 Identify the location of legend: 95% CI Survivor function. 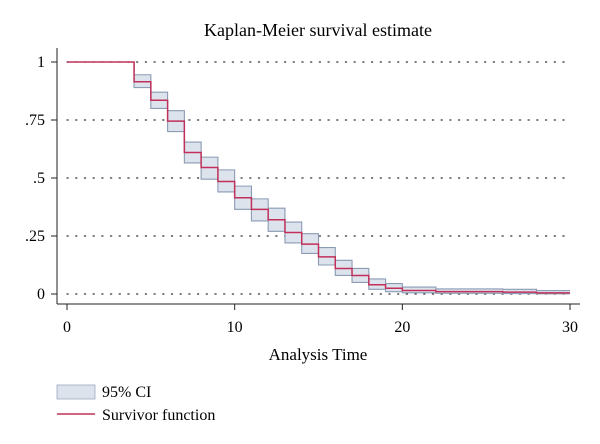
(135, 404).